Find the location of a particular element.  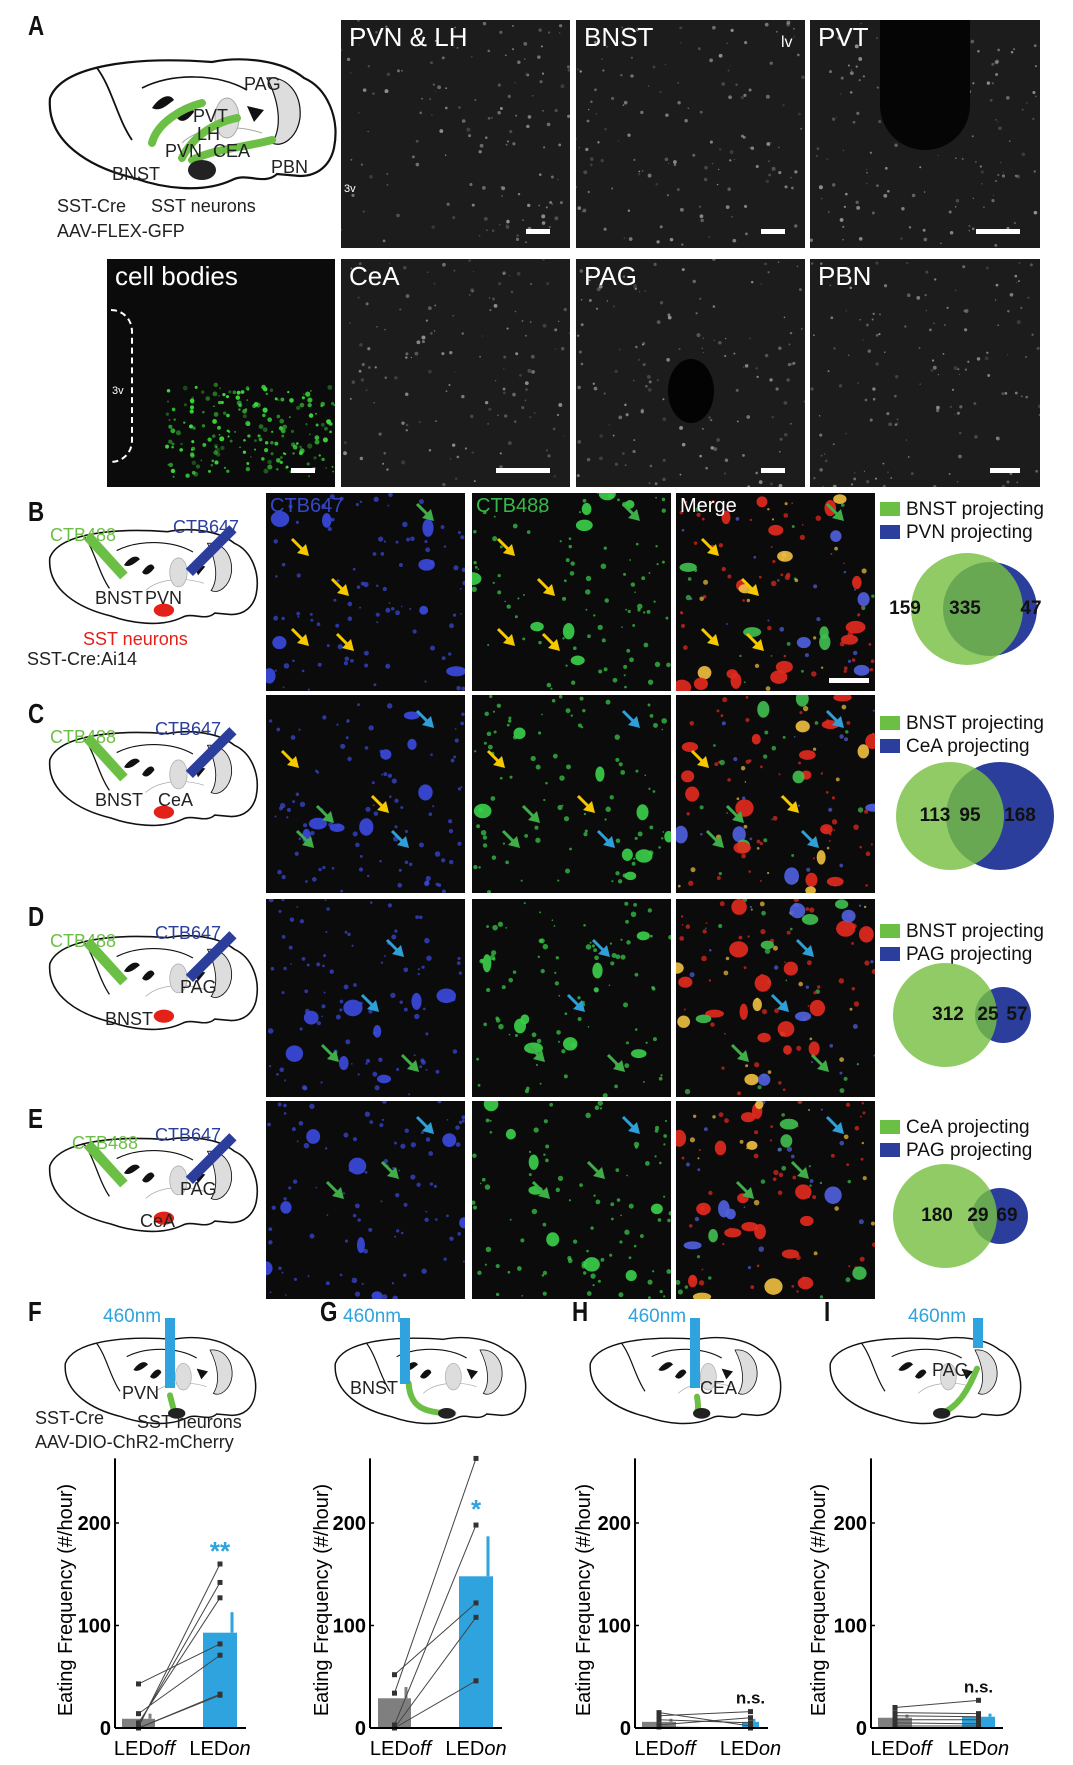

region-label: CeA is located at coordinates (176, 800).